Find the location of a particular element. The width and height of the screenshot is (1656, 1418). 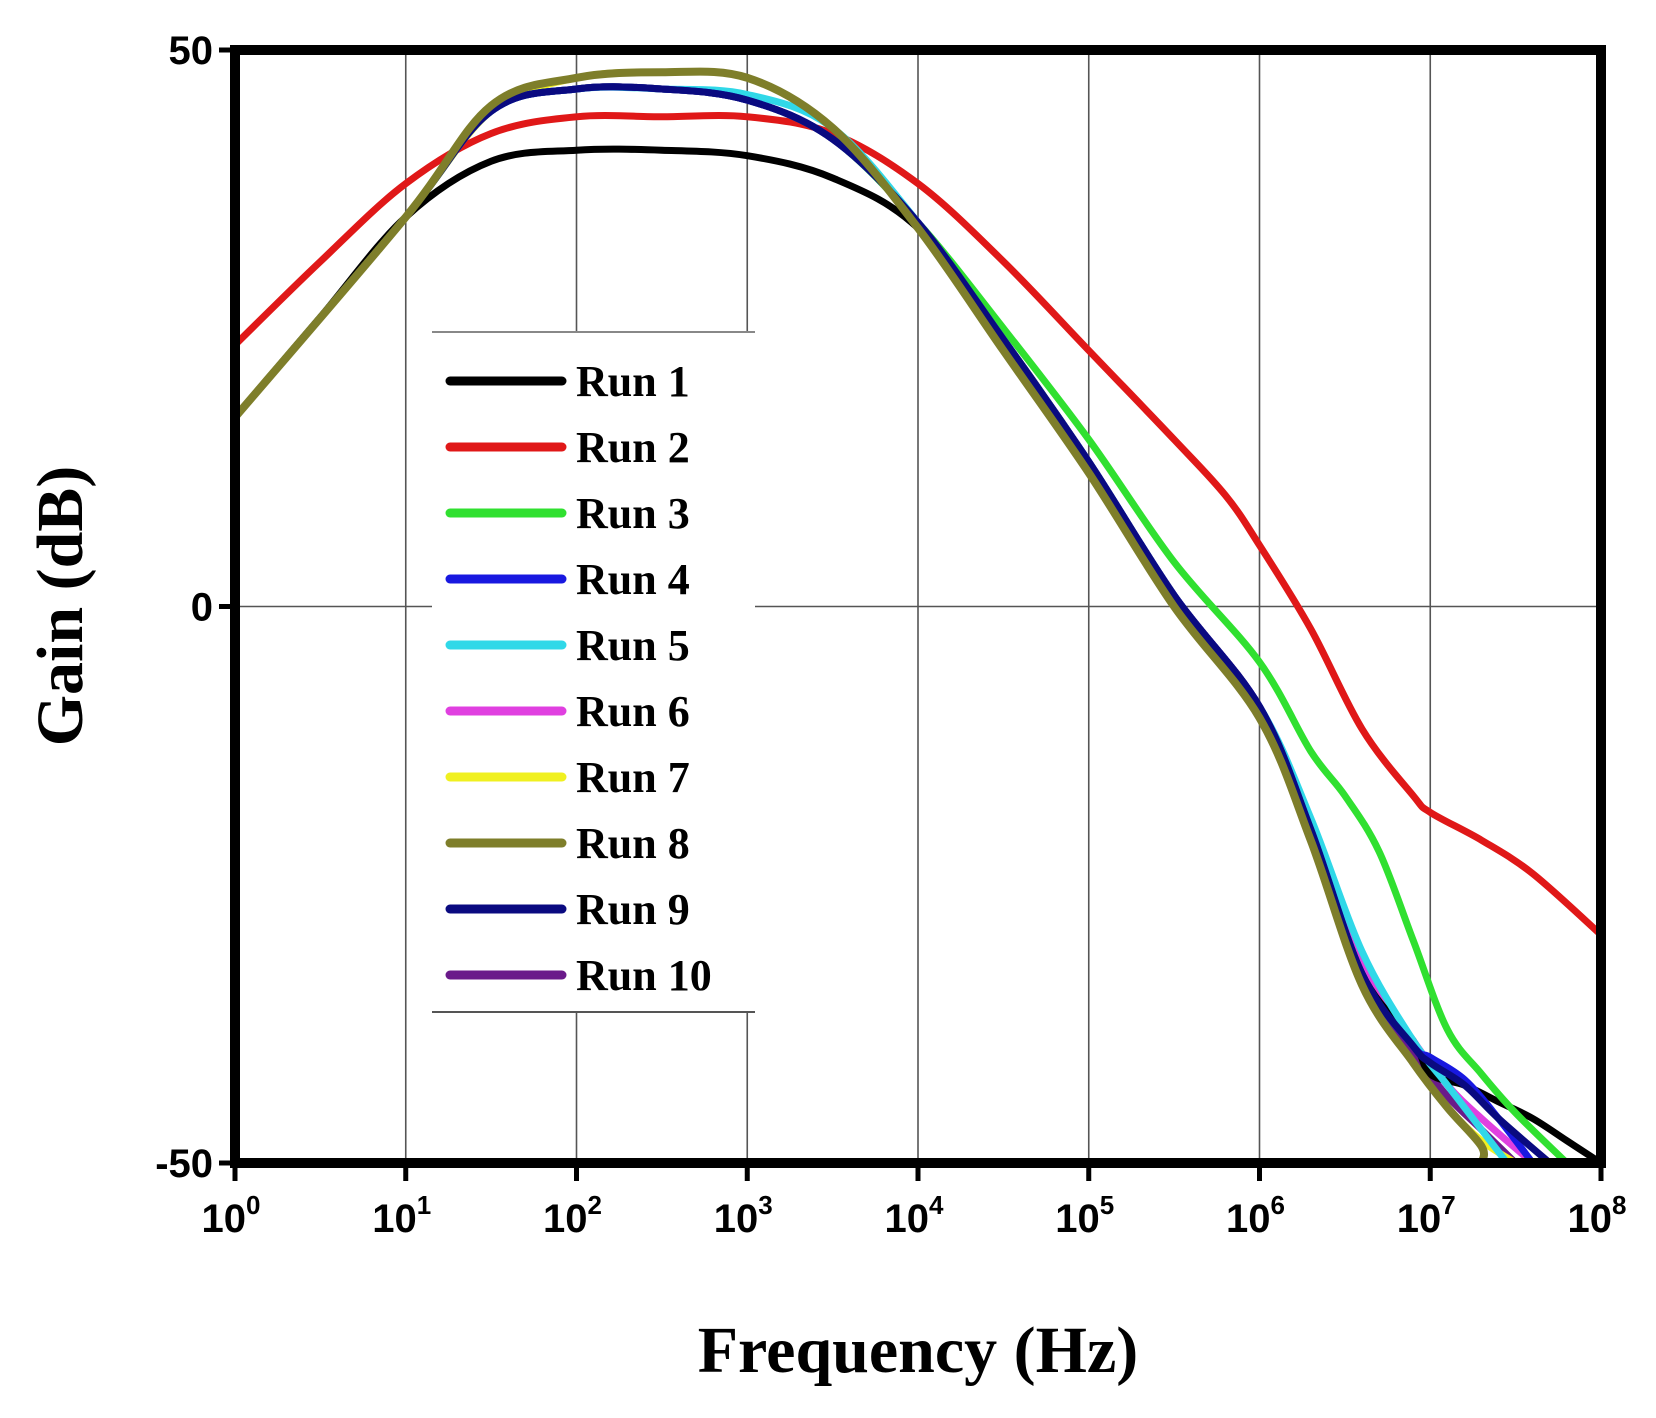

legend-label-run-10: Run 10 is located at coordinates (644, 975).